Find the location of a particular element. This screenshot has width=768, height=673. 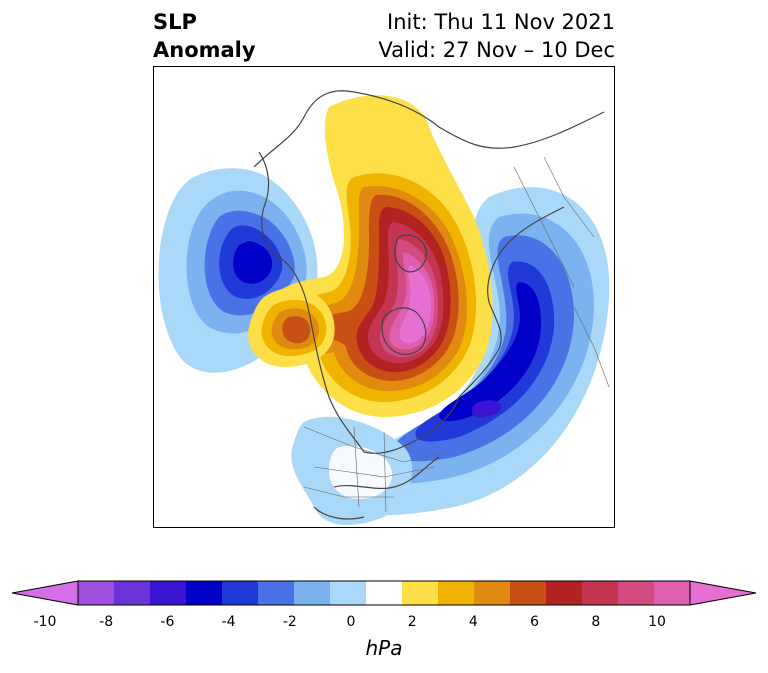

valid-range: Valid: 27 Nov – 10 Dec is located at coordinates (496, 50).